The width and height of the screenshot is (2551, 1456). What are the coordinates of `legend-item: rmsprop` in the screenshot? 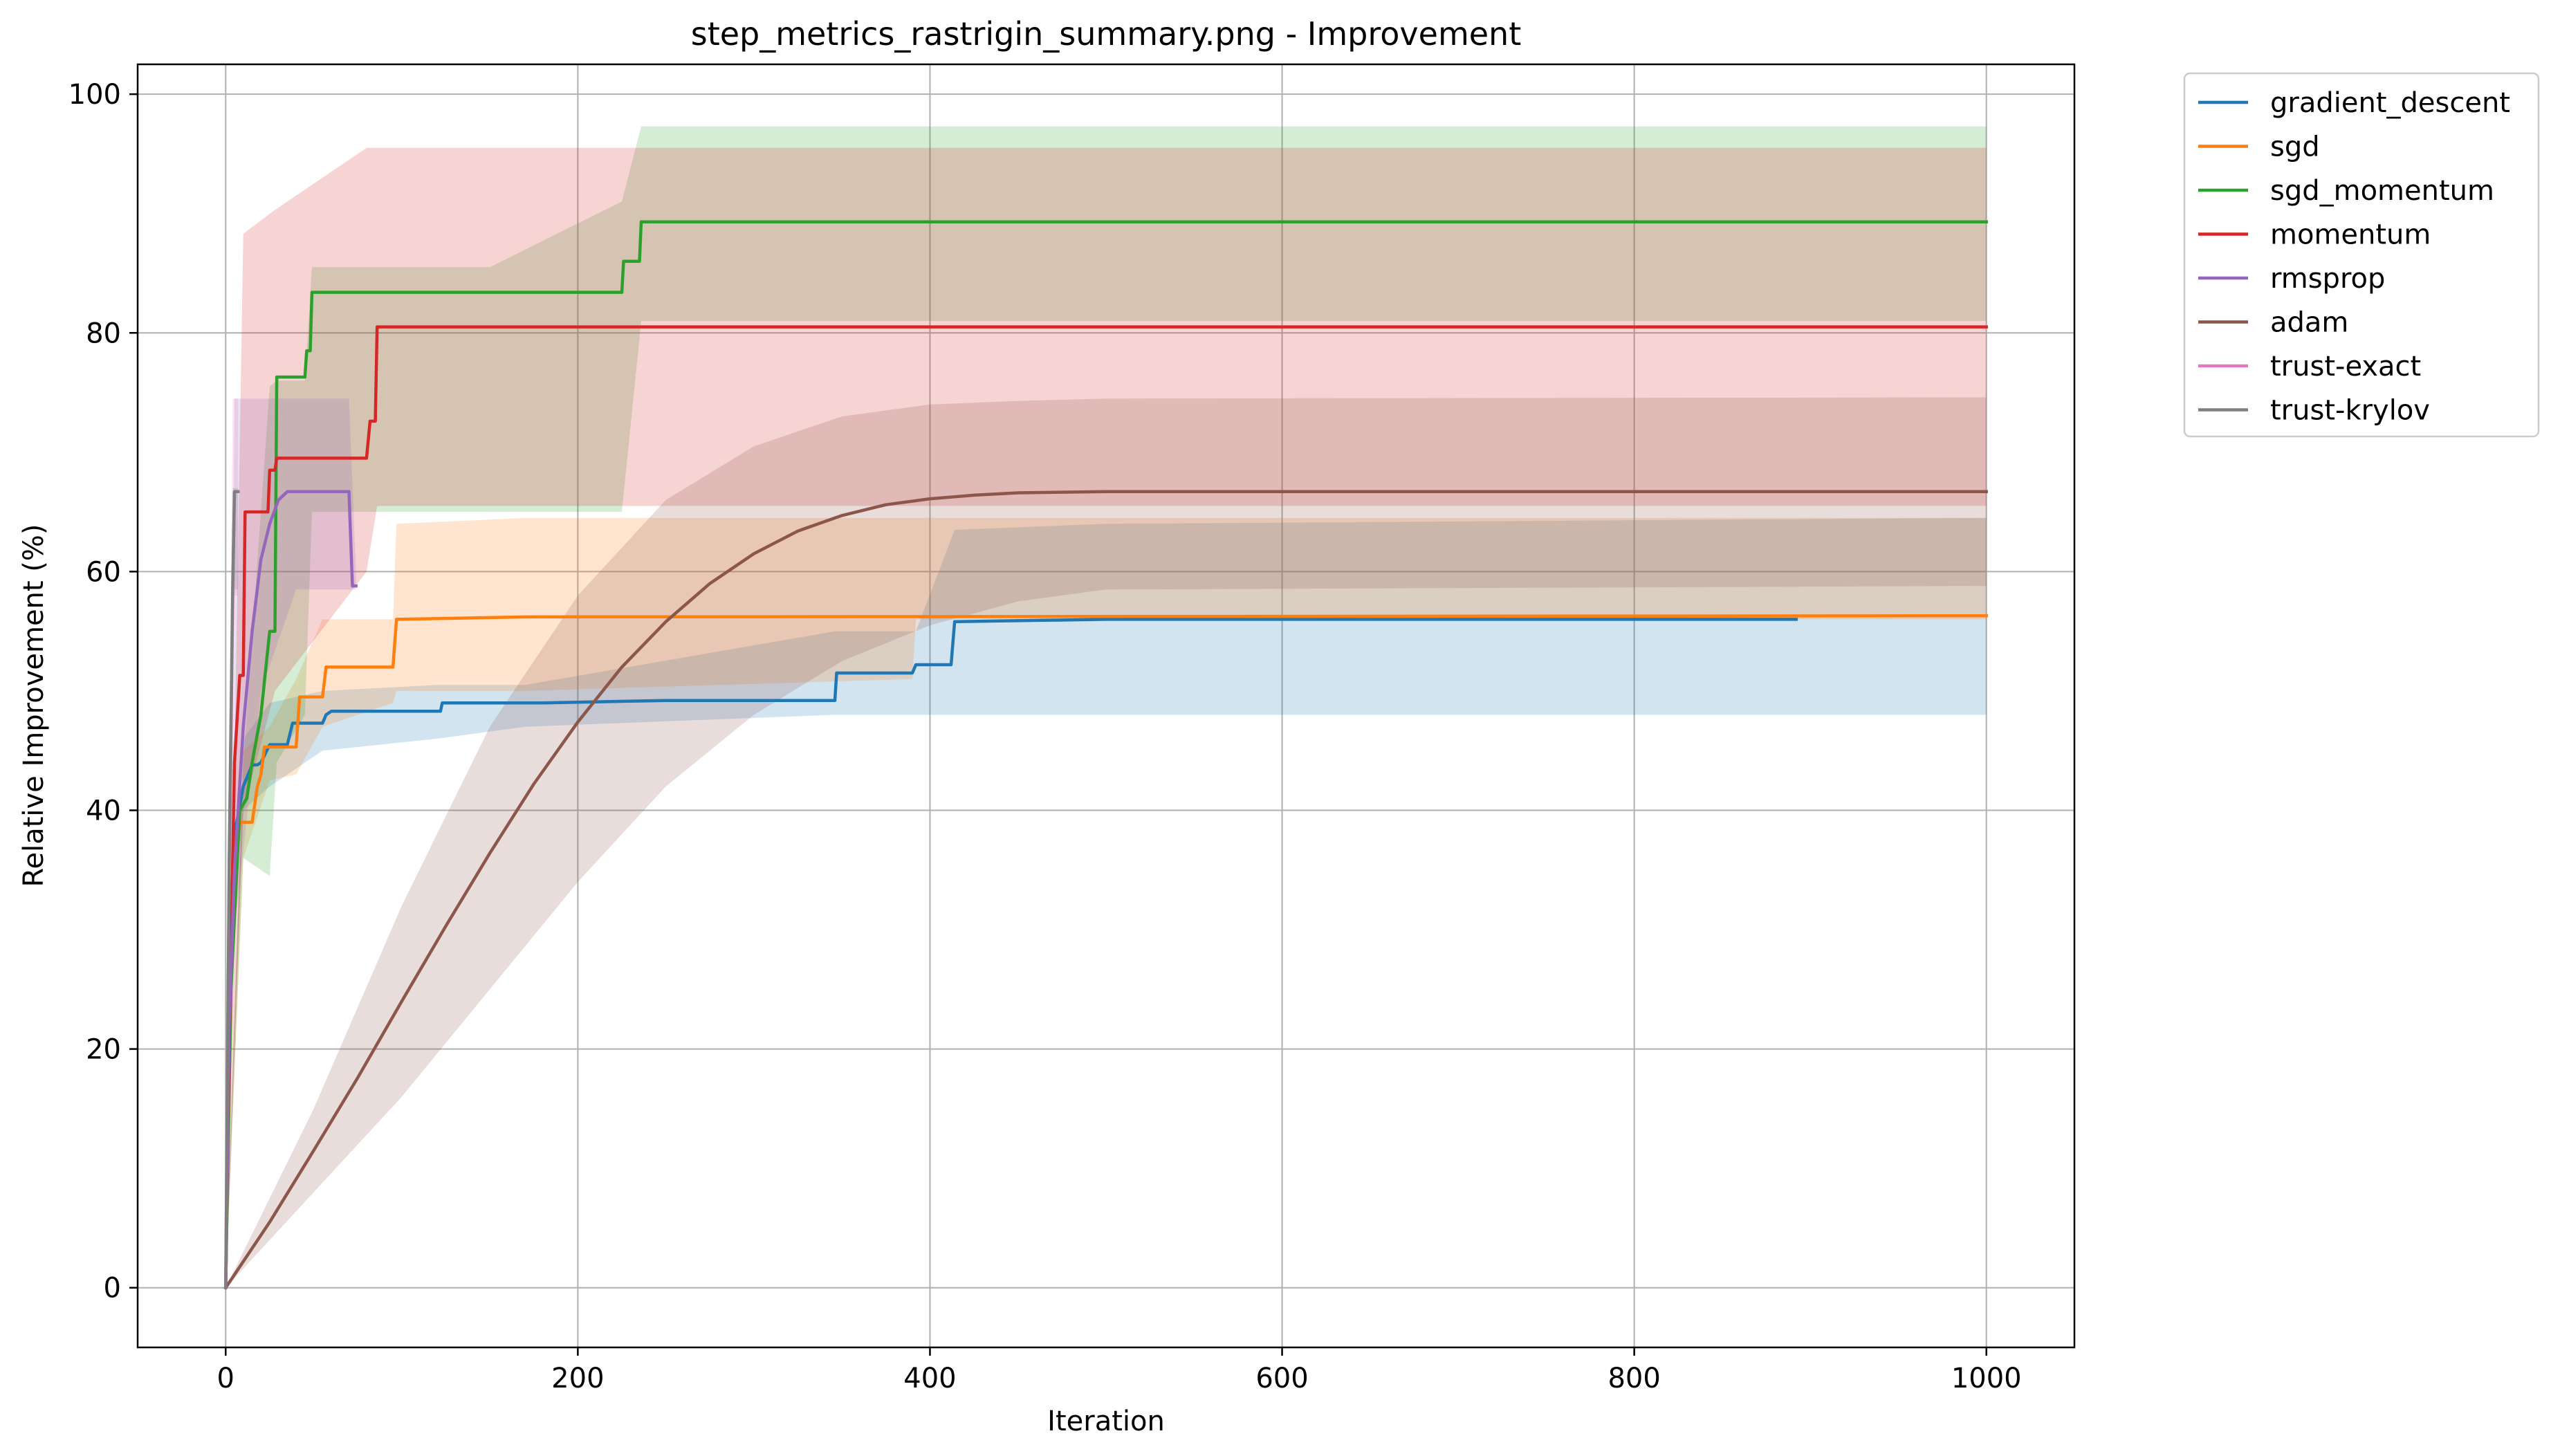 It's located at (2292, 279).